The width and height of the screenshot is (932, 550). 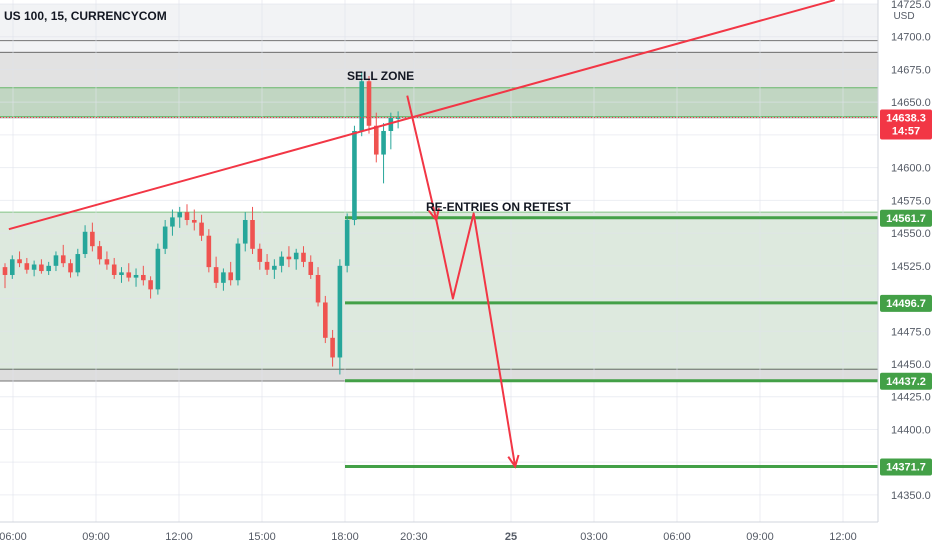 What do you see at coordinates (345, 537) in the screenshot?
I see `time-tick-label: 18:00` at bounding box center [345, 537].